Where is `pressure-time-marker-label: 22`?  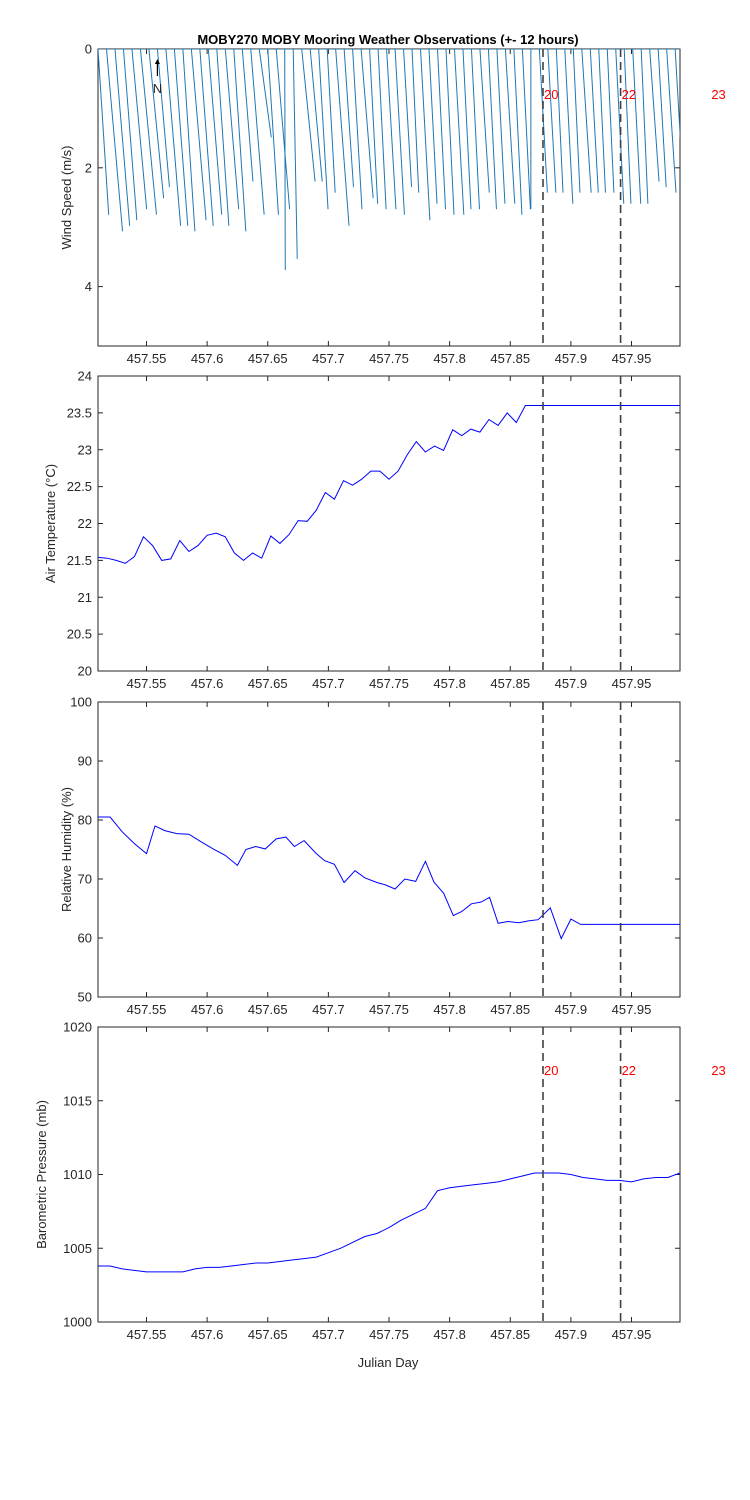
pressure-time-marker-label: 22 is located at coordinates (629, 1070).